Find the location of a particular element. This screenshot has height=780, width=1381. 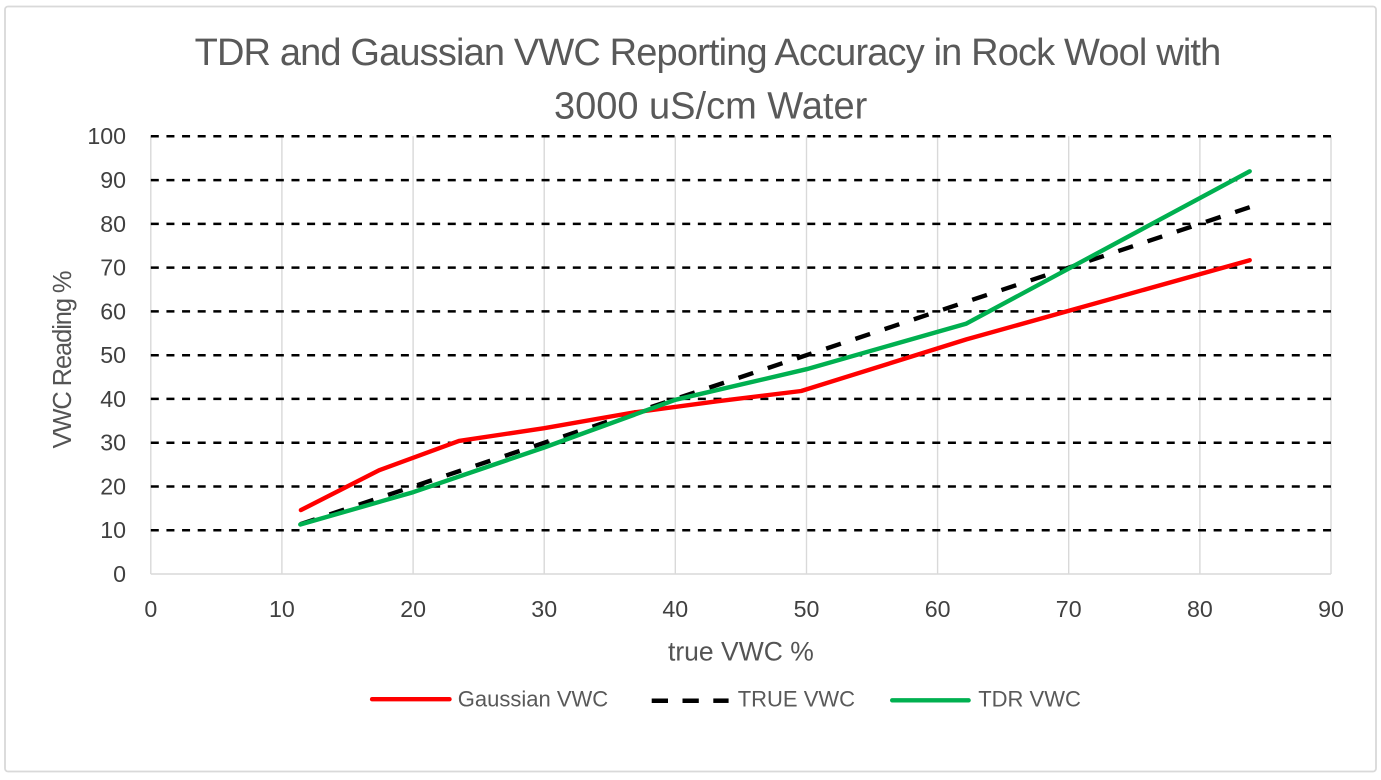

svg-text: TDR VWC is located at coordinates (1029, 699).